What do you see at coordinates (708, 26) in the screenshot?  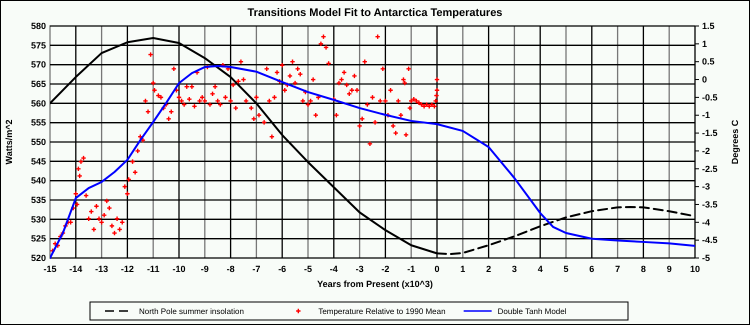 I see `y2-tick-label: 1.5` at bounding box center [708, 26].